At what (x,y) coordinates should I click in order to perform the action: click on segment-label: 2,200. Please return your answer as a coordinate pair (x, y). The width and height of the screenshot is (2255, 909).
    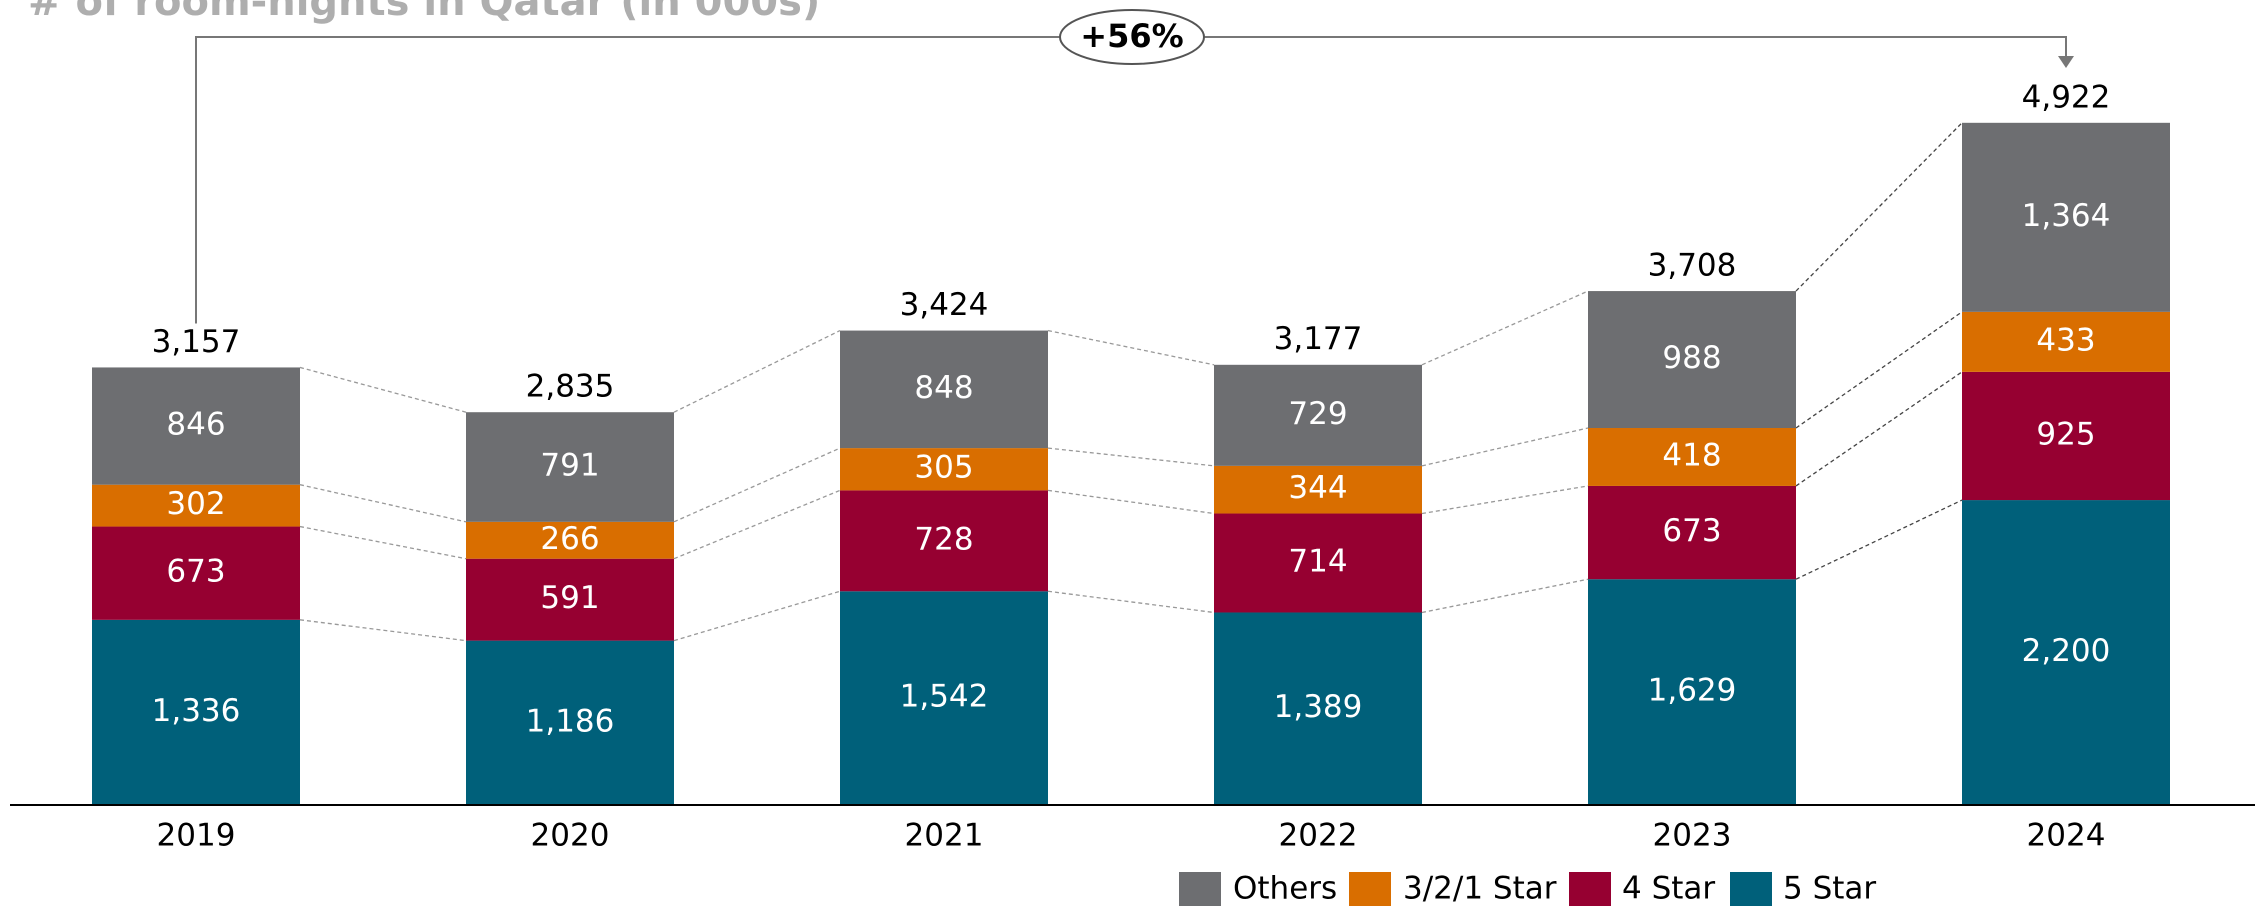
    Looking at the image, I should click on (2066, 651).